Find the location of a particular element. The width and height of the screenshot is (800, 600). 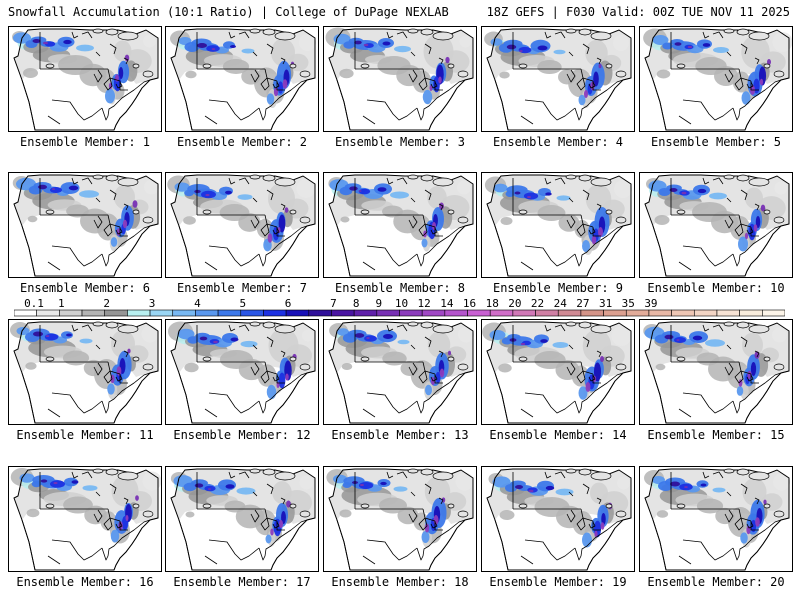

member-label: Ensemble Member: 10 is located at coordinates (716, 288).